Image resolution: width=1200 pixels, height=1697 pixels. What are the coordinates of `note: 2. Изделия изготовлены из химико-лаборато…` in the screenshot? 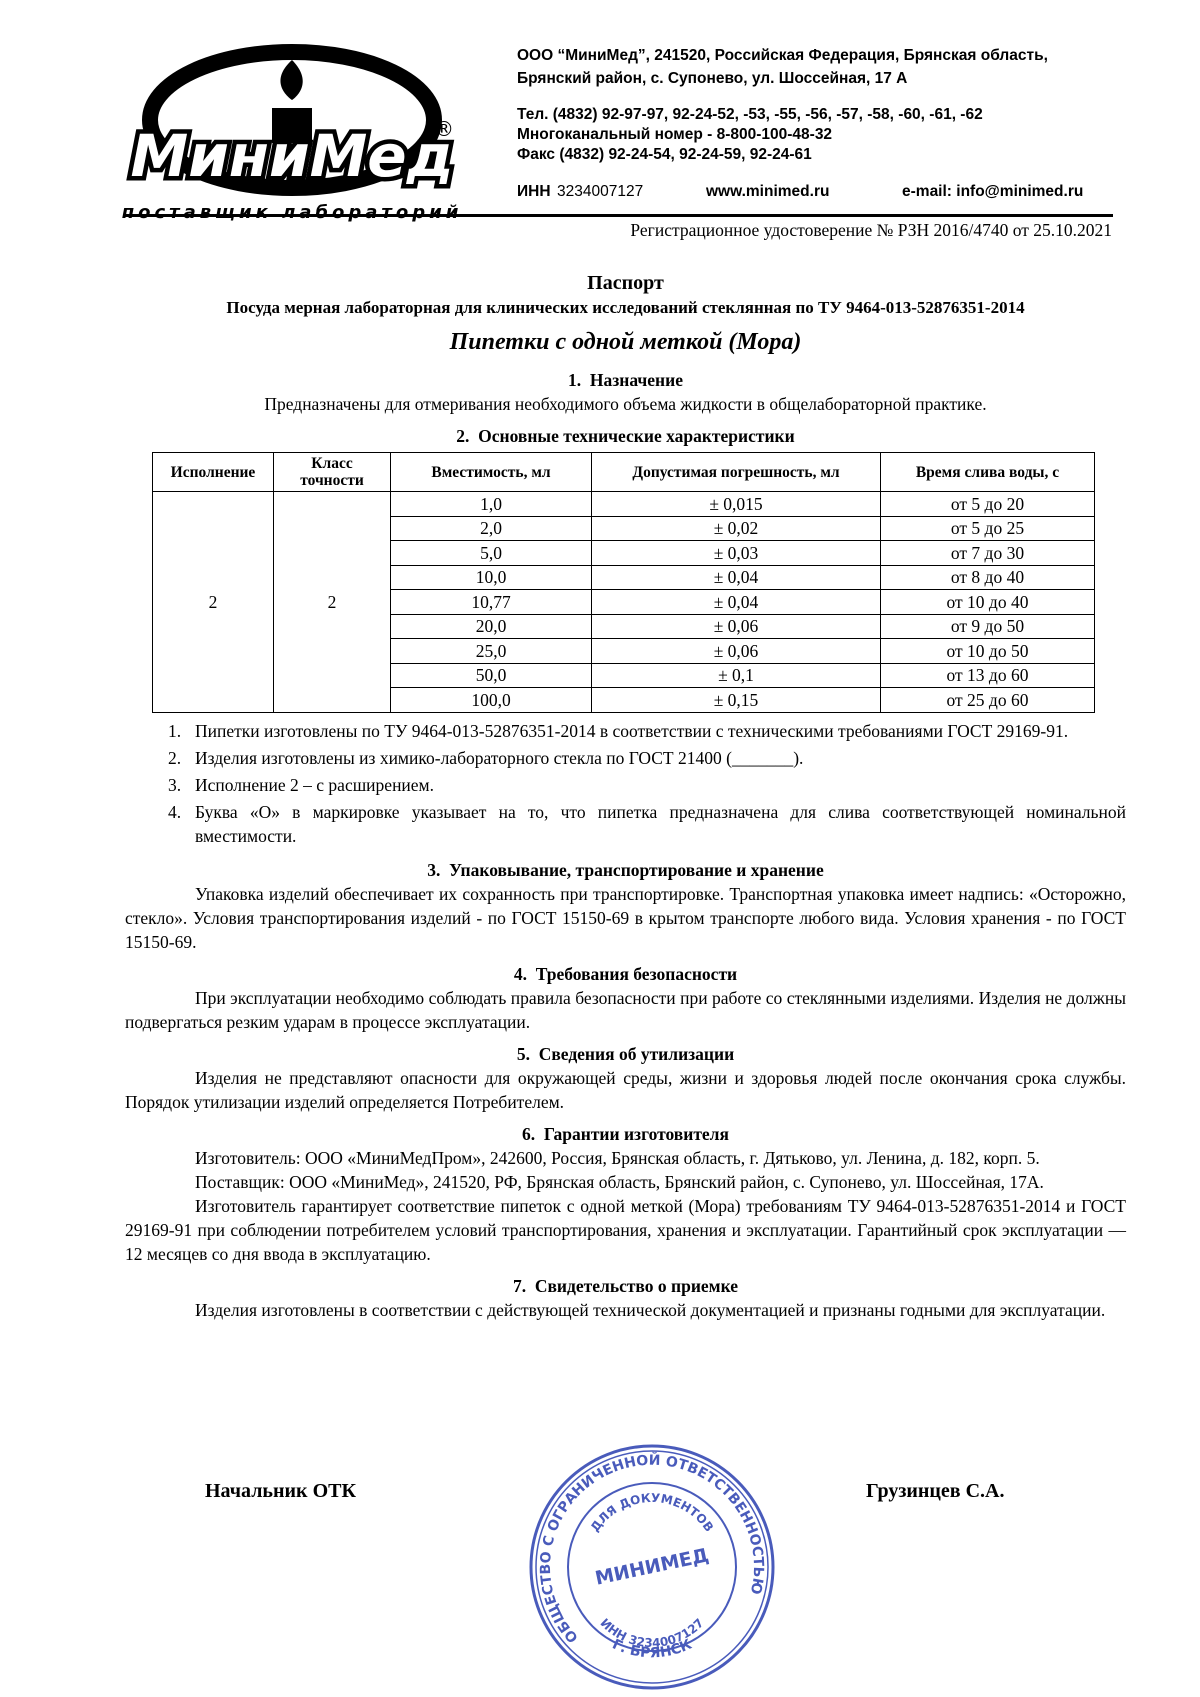 It's located at (625, 758).